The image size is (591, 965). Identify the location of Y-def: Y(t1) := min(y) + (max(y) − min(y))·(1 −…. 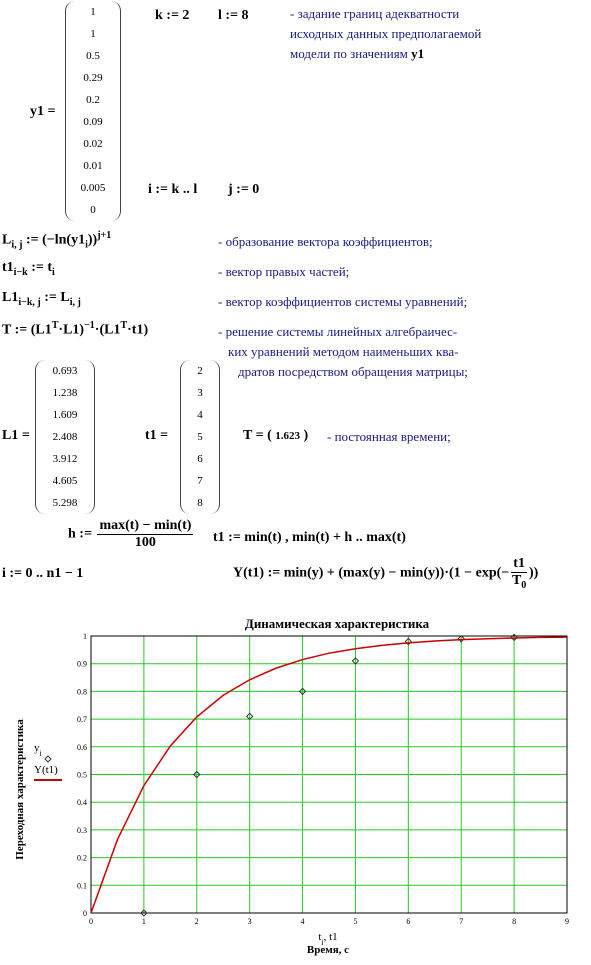
(385, 573).